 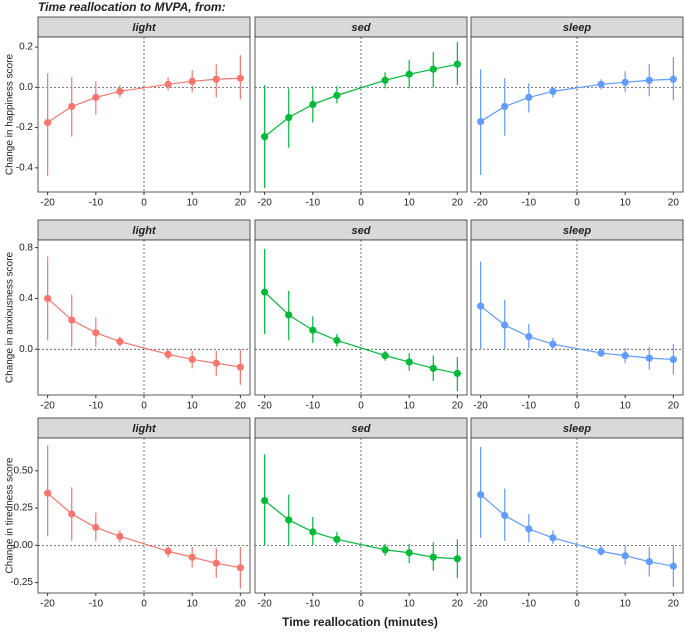 What do you see at coordinates (360, 622) in the screenshot?
I see `x-axis-label: Time reallocation (minutes)` at bounding box center [360, 622].